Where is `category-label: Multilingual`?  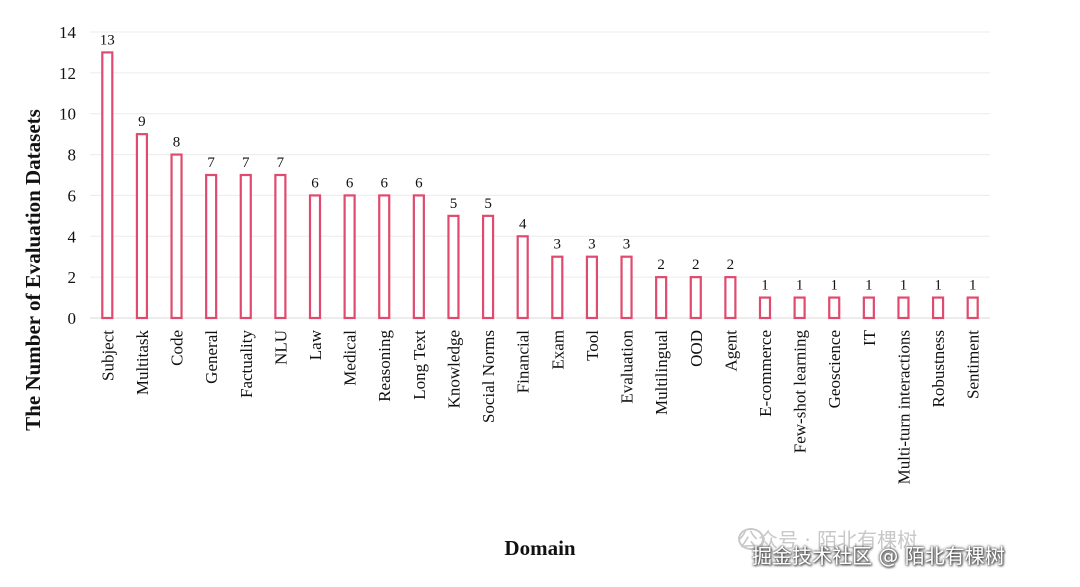
category-label: Multilingual is located at coordinates (661, 372).